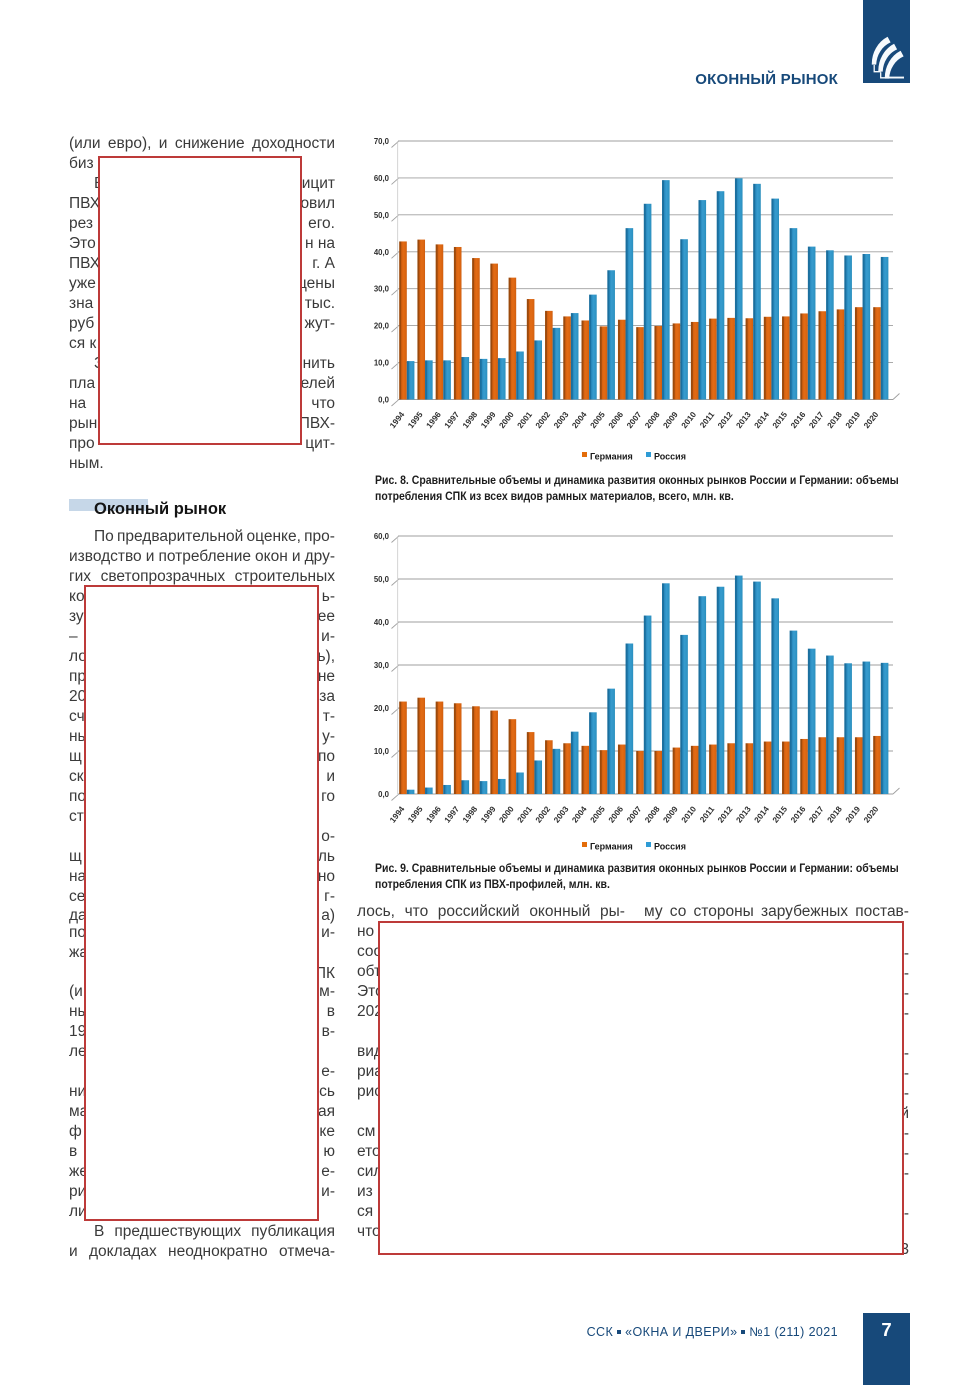 This screenshot has height=1385, width=980. Describe the element at coordinates (382, 141) in the screenshot. I see `svg-text: 70,0` at that location.